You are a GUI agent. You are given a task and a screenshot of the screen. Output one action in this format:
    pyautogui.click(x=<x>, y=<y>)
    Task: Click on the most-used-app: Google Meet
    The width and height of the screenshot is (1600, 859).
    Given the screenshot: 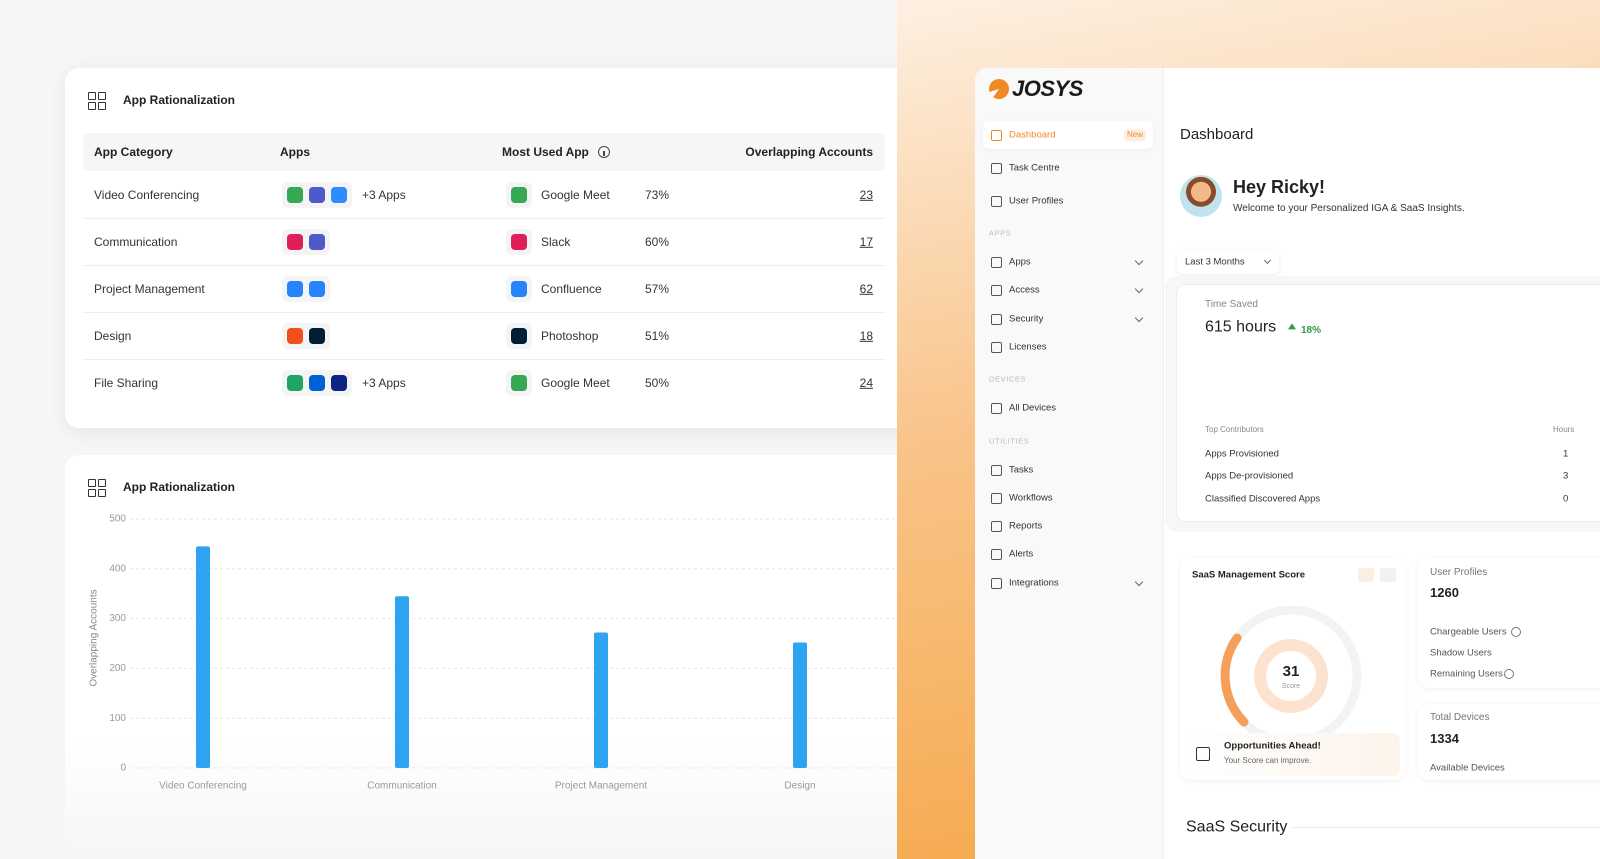 What is the action you would take?
    pyautogui.click(x=575, y=194)
    